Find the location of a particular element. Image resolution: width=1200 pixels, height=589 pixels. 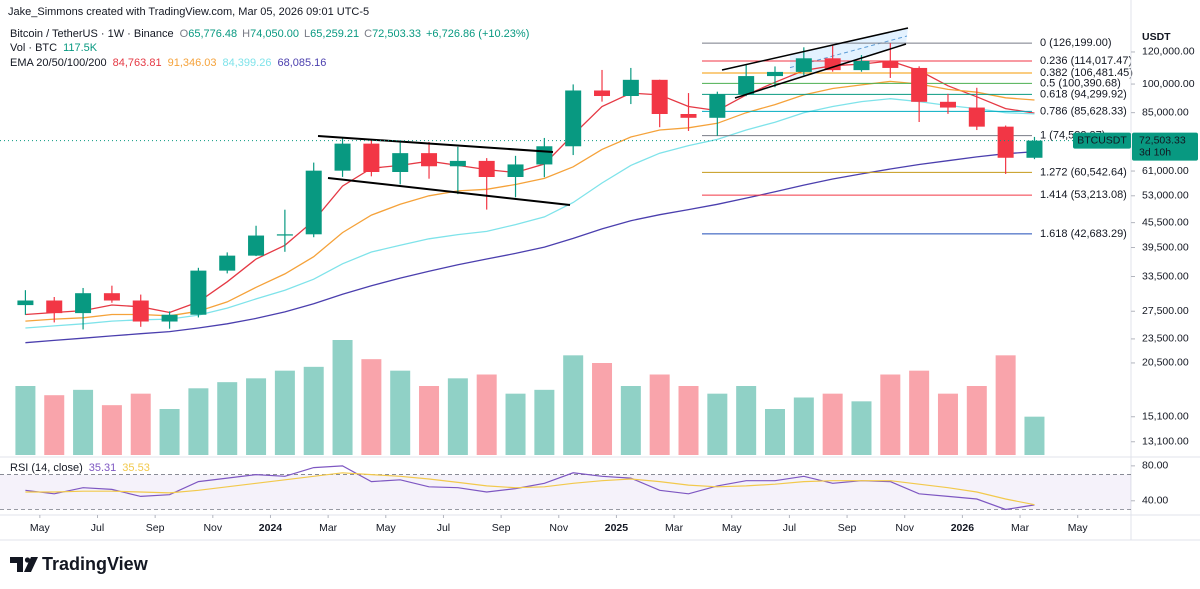

y-tick-label: 120,000.00 is located at coordinates (1168, 52).